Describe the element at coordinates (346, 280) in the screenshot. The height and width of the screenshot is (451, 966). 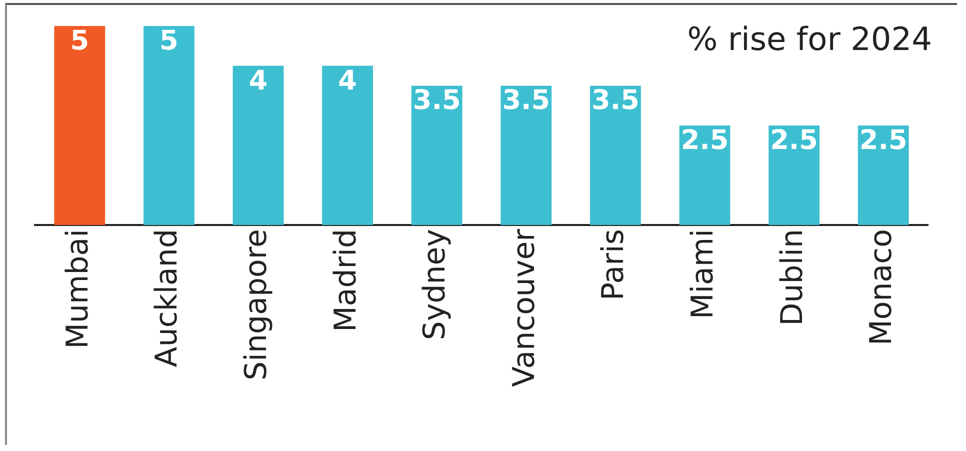
I see `x-tick-label: Madrid` at that location.